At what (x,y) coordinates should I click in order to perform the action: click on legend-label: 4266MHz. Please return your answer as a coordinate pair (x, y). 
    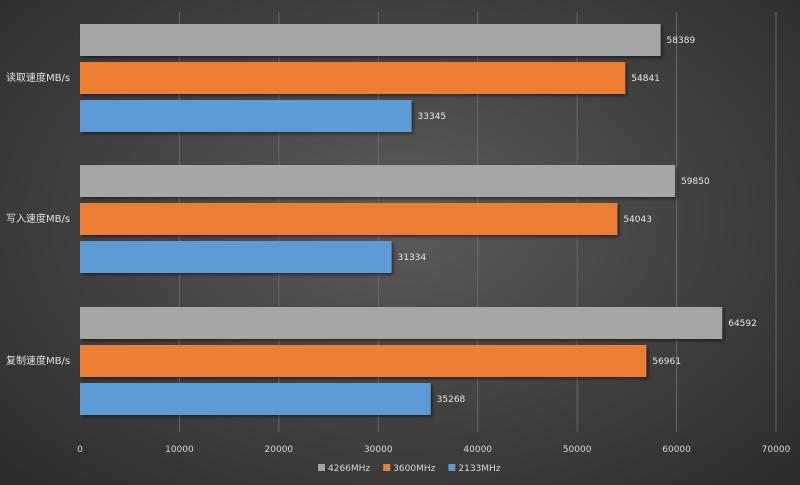
    Looking at the image, I should click on (349, 469).